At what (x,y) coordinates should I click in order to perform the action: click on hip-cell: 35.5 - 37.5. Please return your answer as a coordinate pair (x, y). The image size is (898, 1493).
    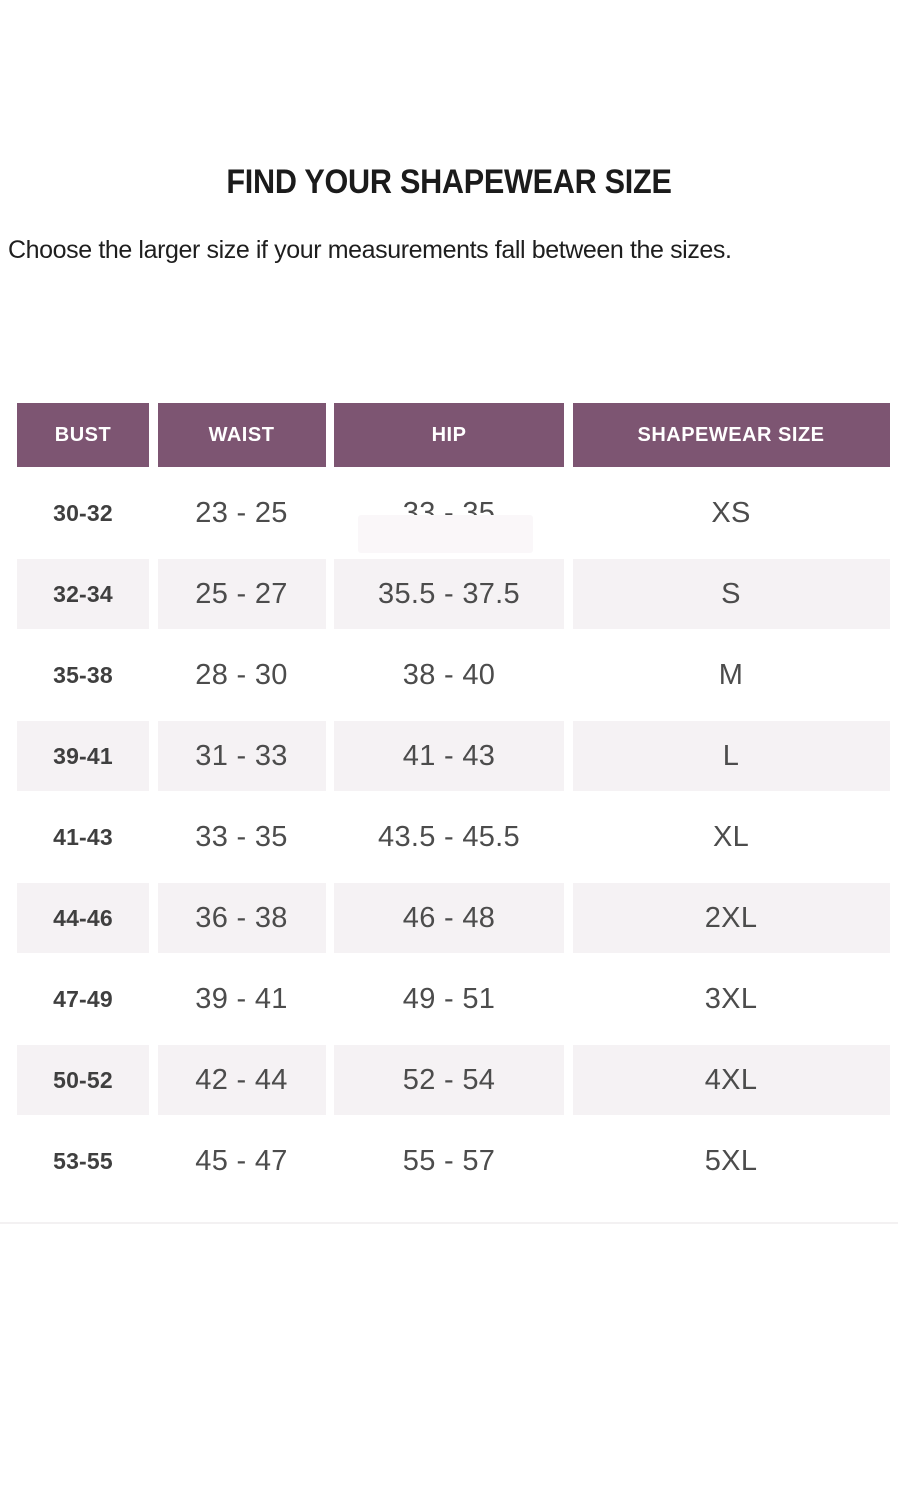
    Looking at the image, I should click on (449, 594).